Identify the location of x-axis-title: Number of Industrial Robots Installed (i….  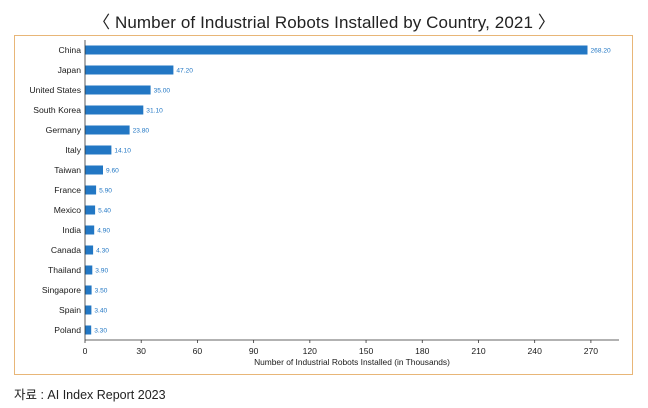
(352, 362).